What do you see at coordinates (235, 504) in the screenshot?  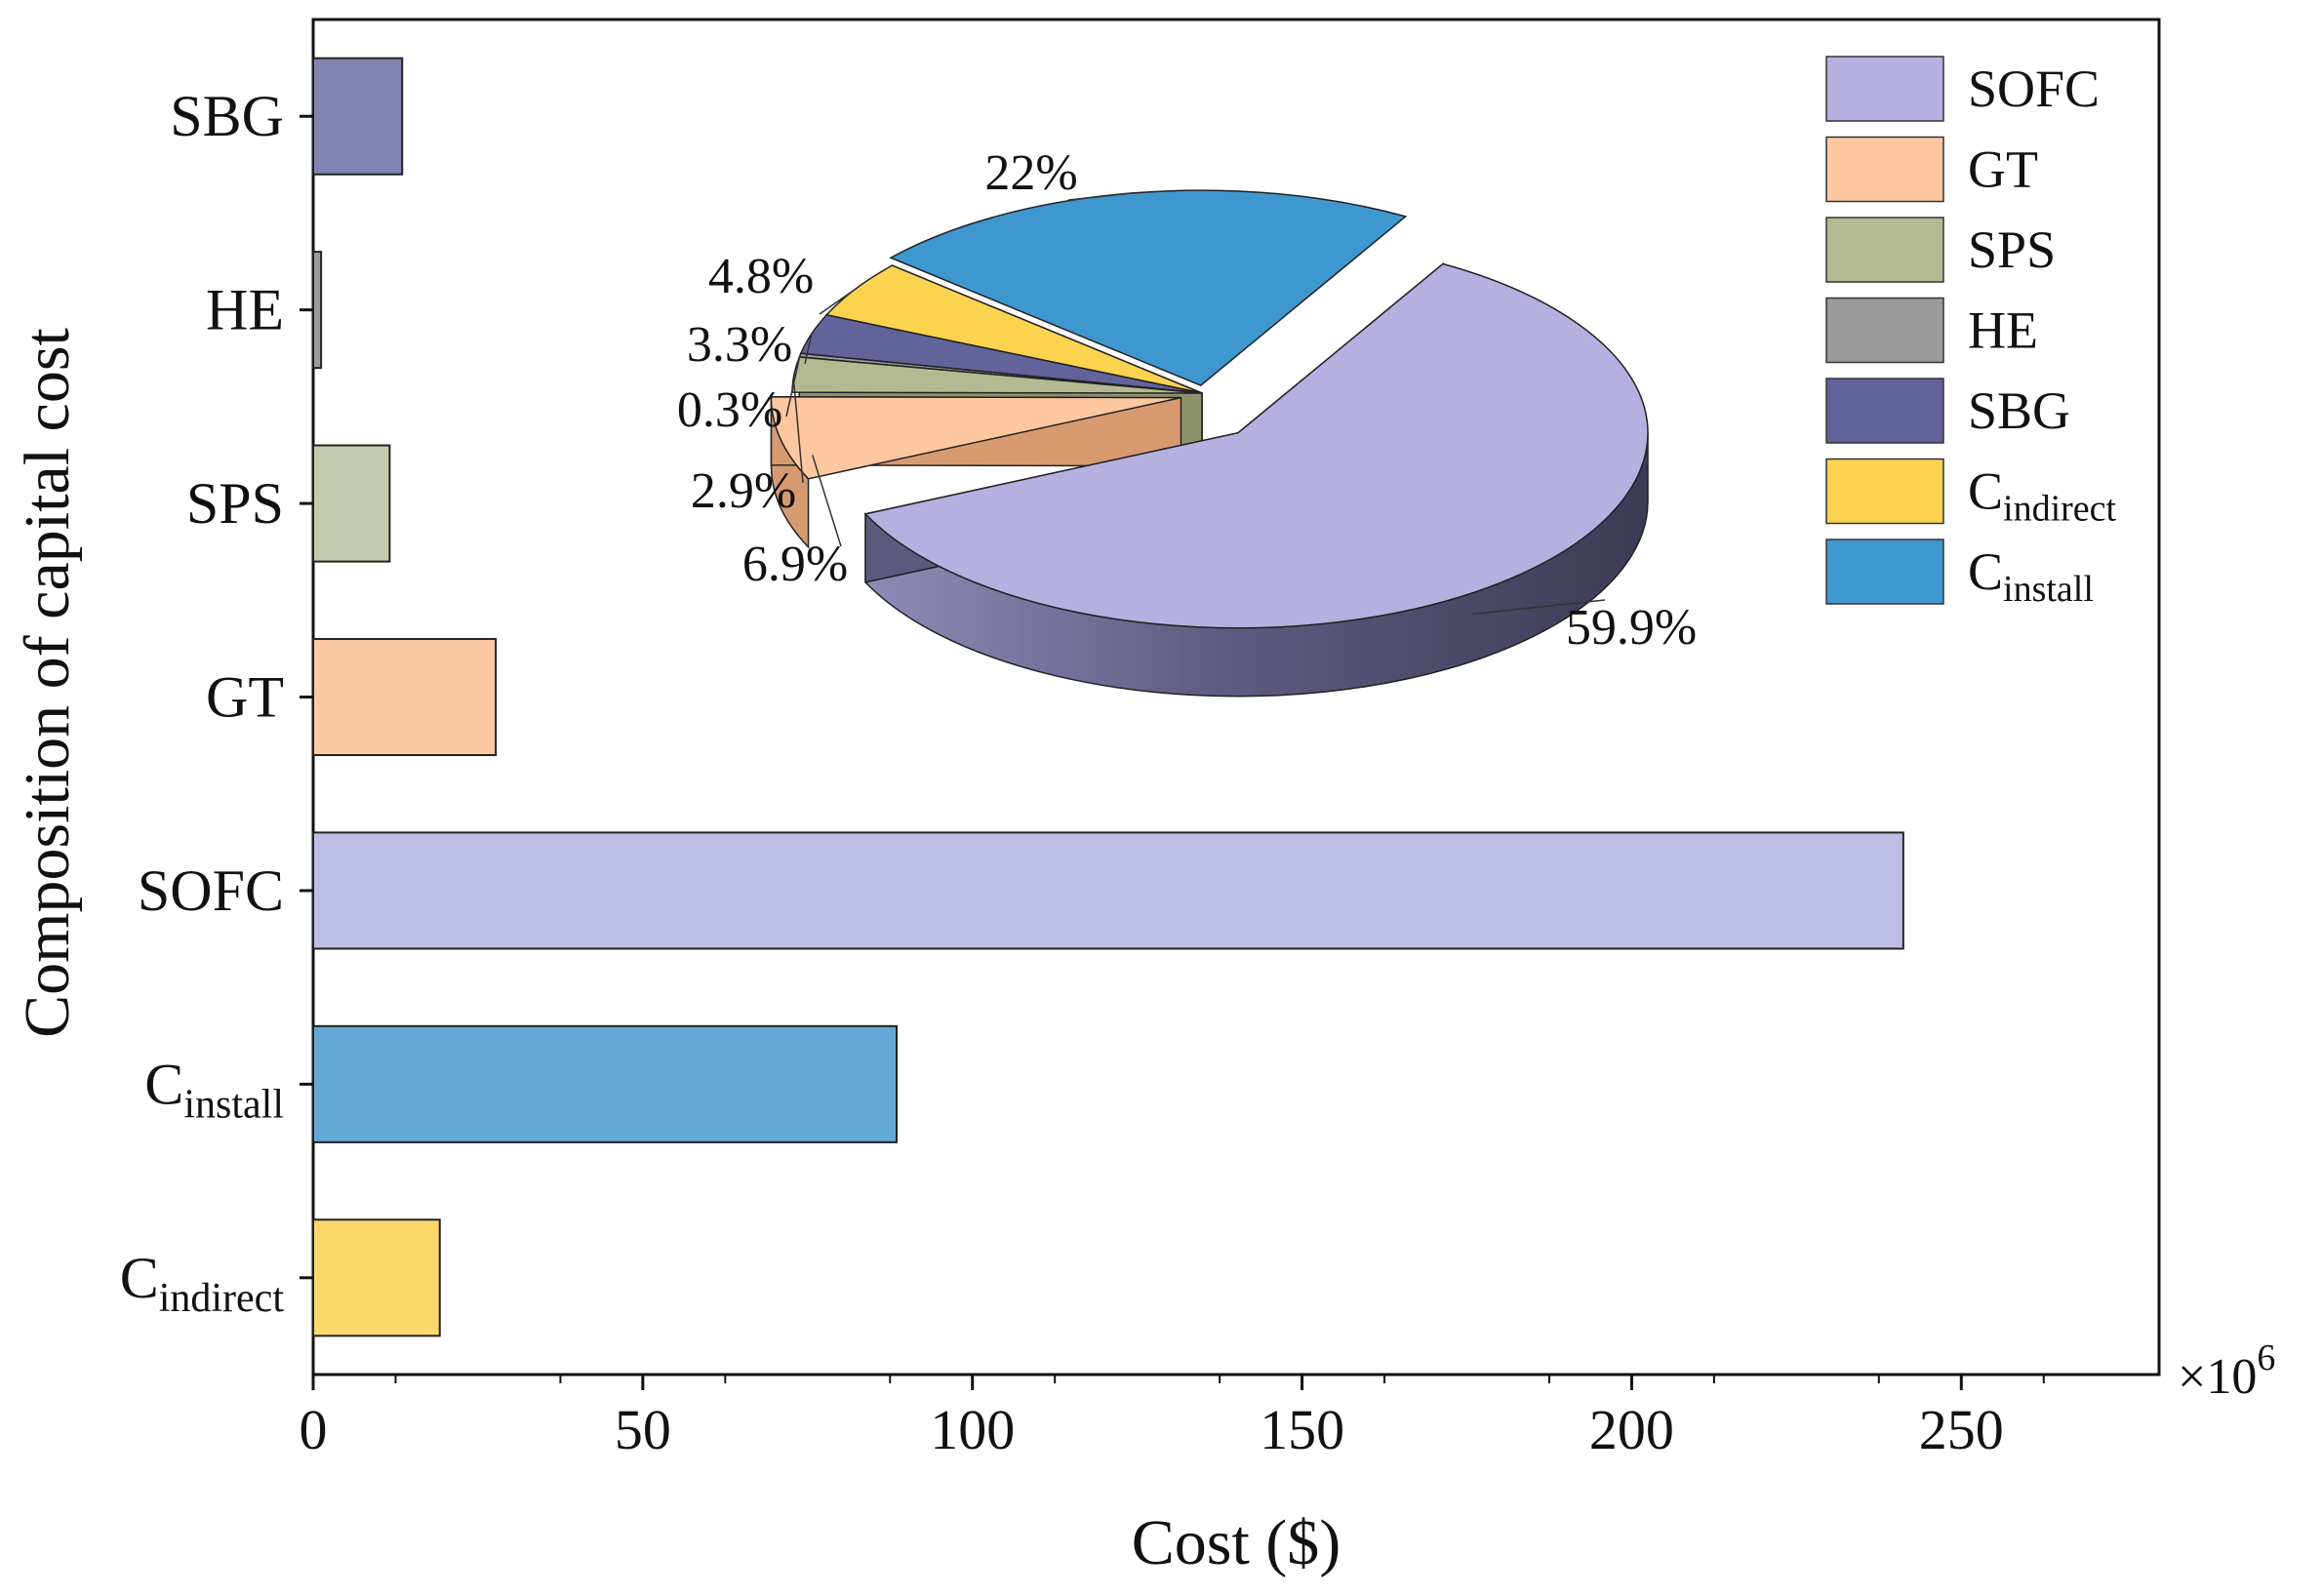 I see `y-tick-label-sps: SPS` at bounding box center [235, 504].